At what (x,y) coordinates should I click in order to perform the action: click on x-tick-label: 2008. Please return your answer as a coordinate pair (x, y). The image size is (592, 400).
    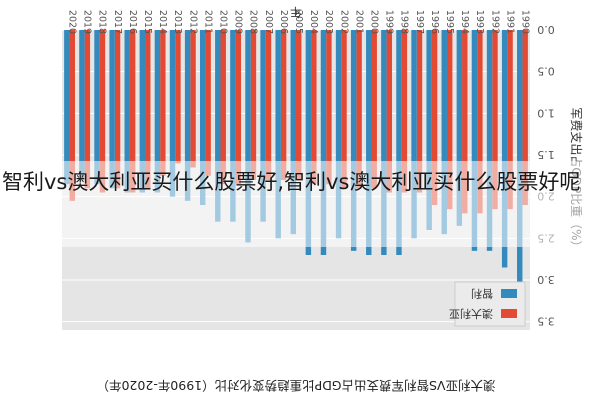
    Looking at the image, I should click on (253, 22).